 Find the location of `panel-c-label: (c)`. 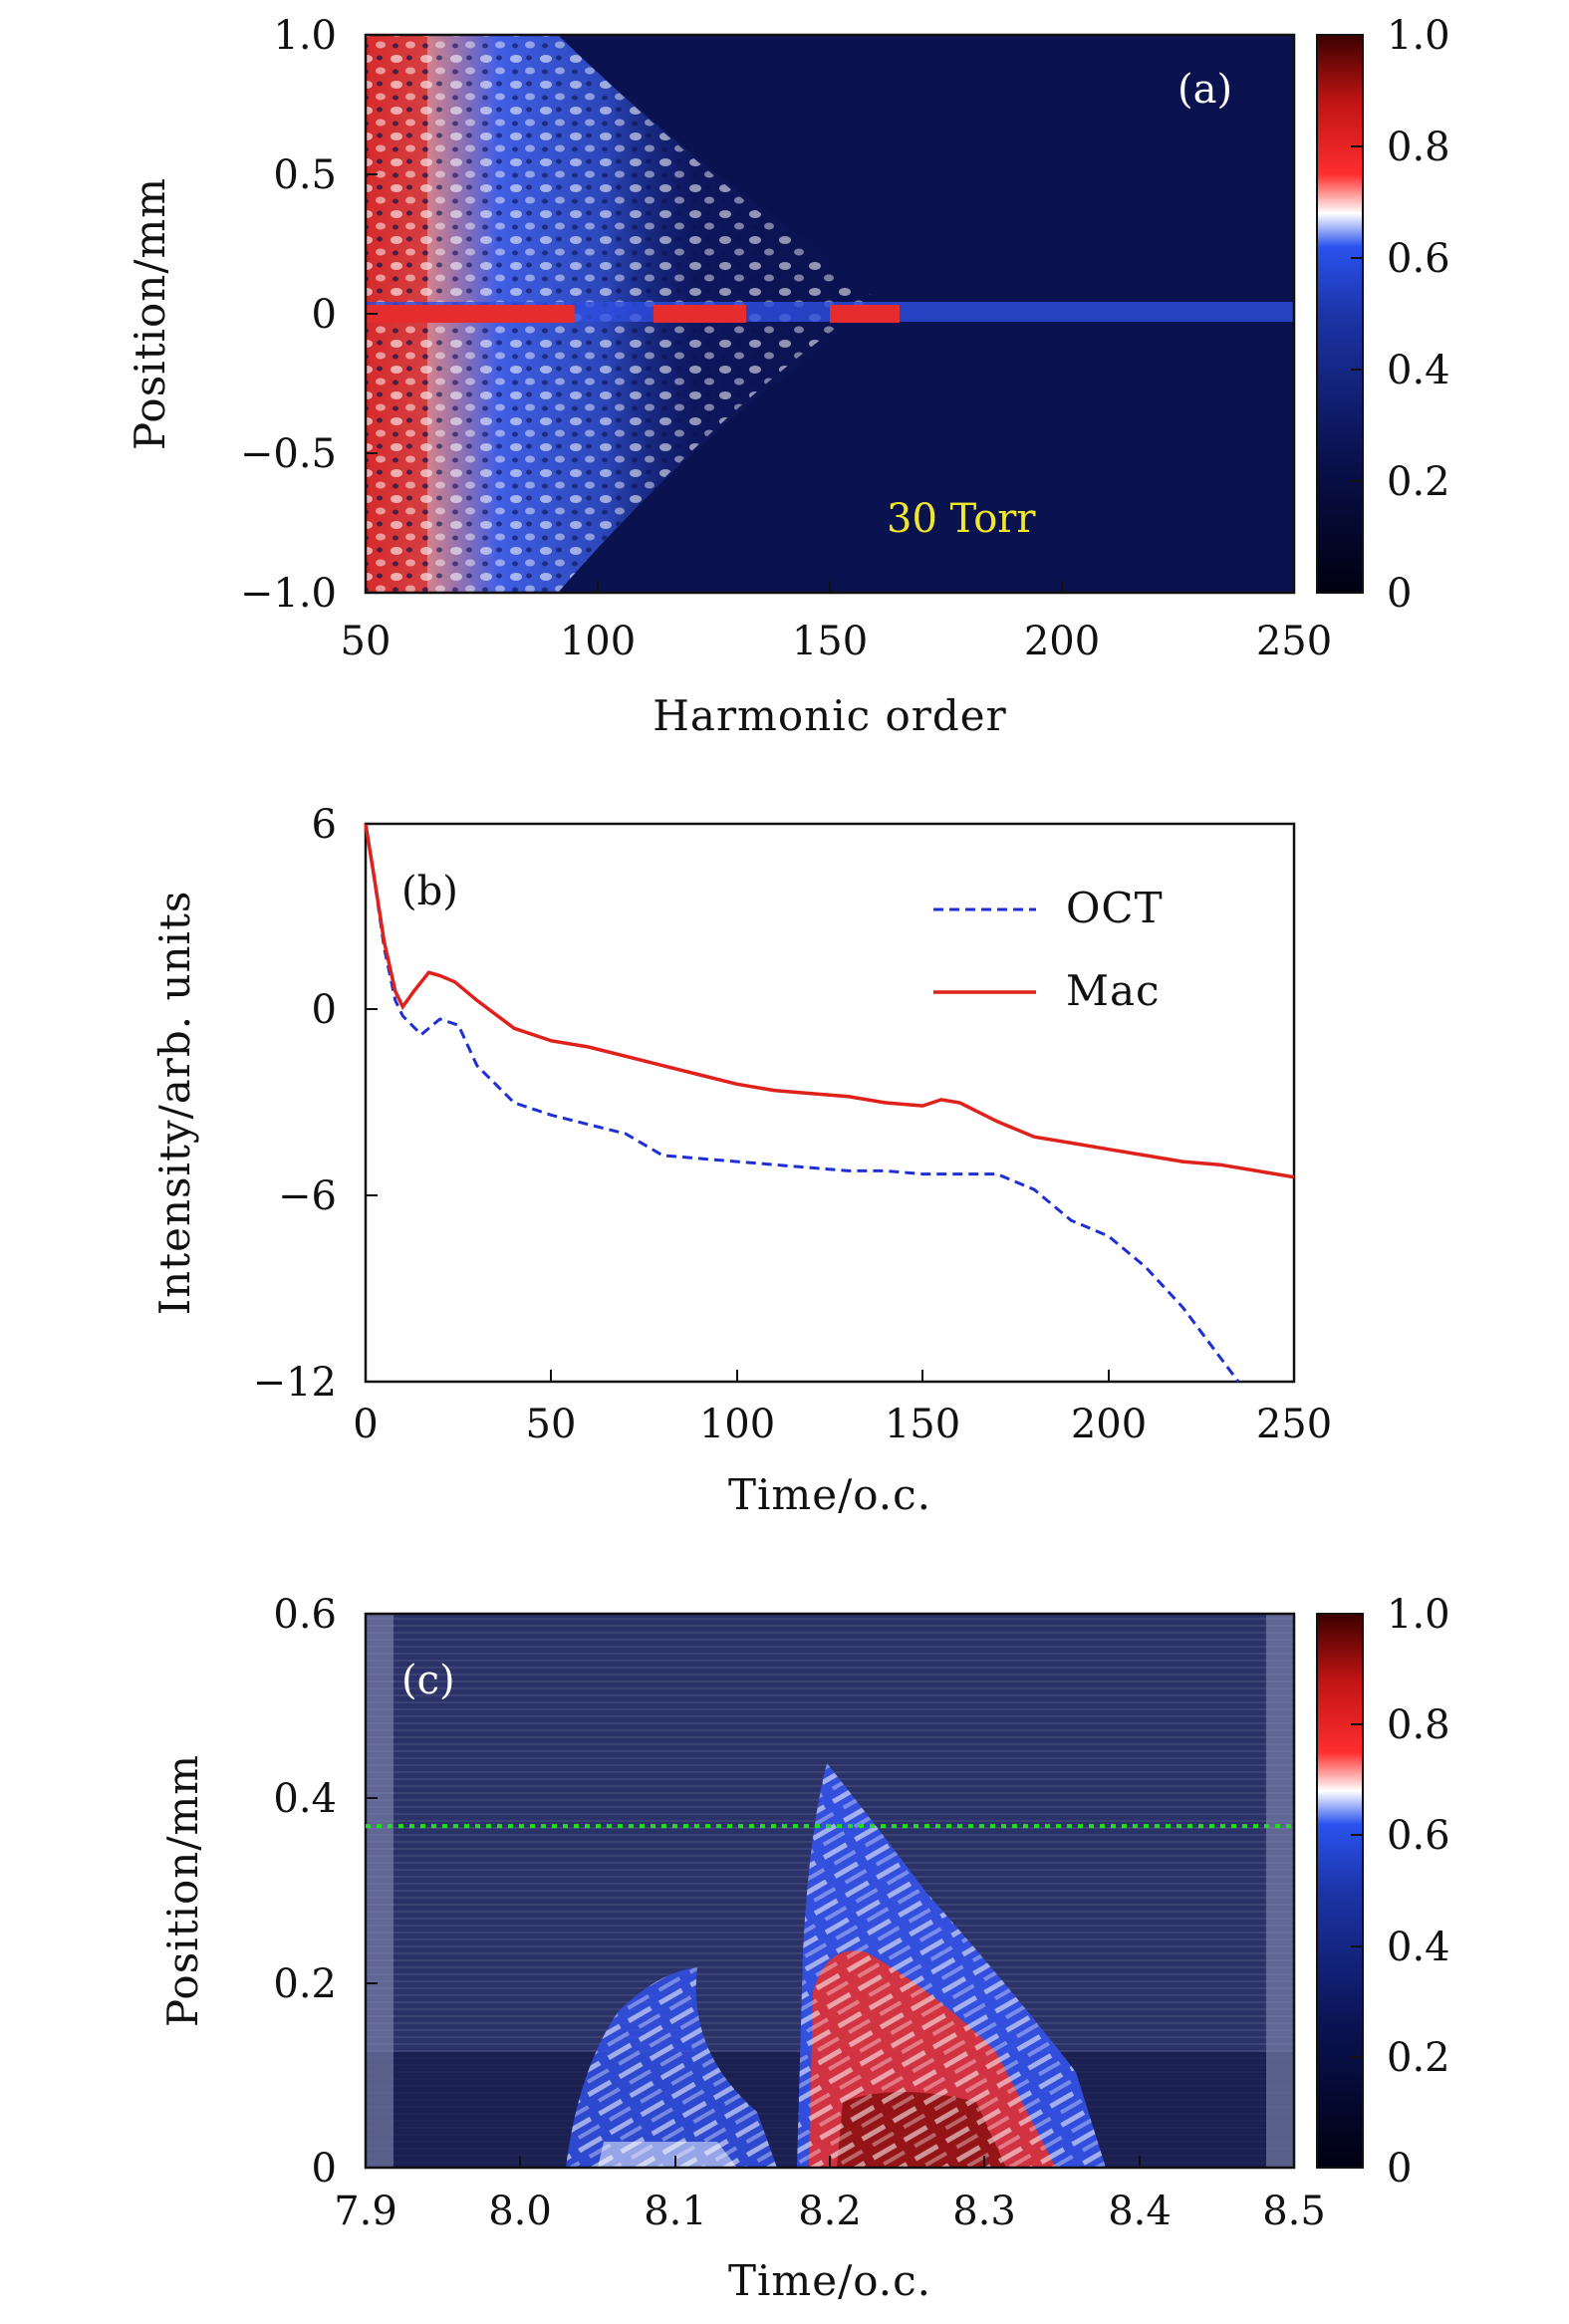

panel-c-label: (c) is located at coordinates (428, 1681).